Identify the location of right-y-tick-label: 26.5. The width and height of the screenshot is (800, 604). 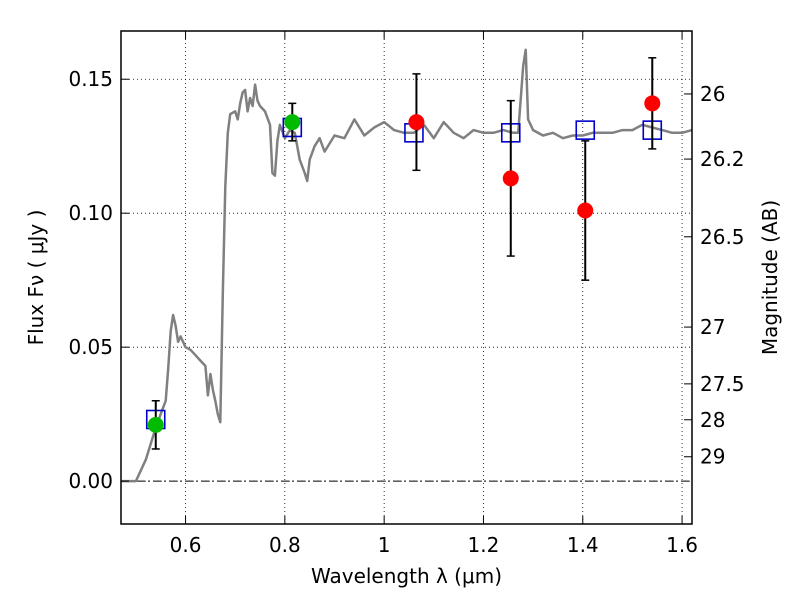
(722, 237).